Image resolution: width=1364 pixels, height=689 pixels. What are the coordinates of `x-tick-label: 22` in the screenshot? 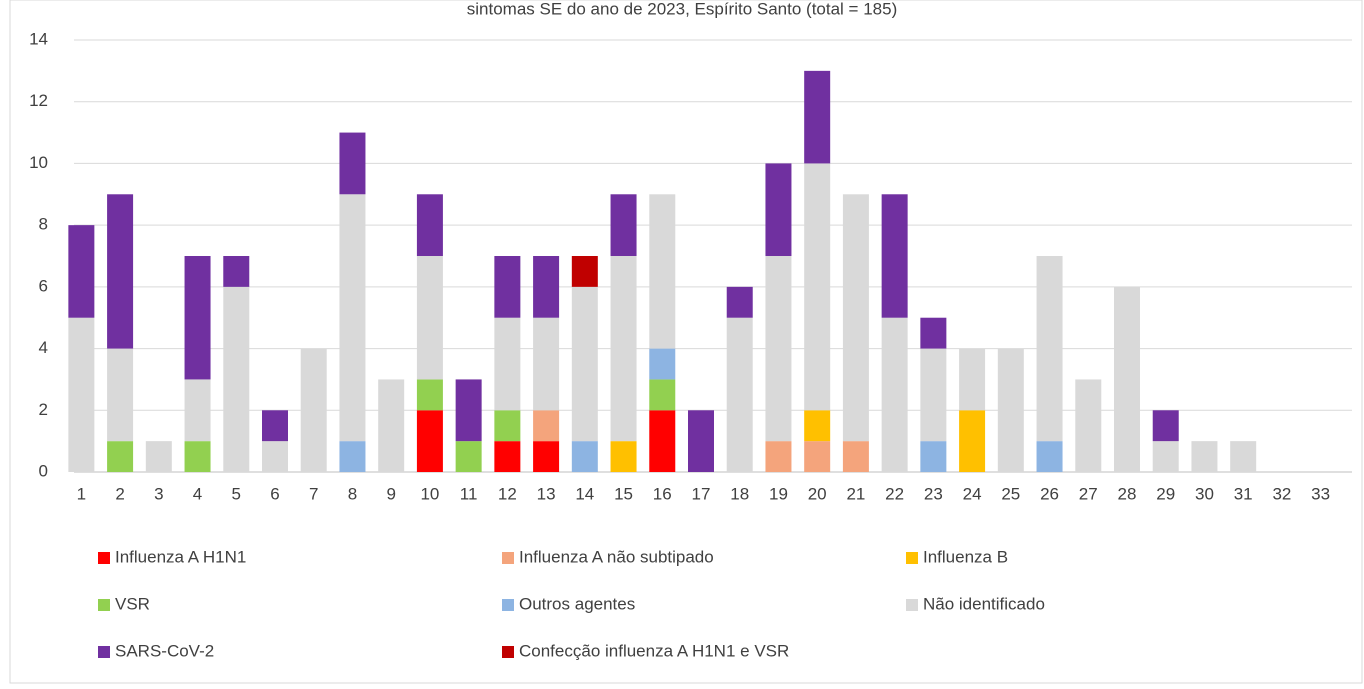 It's located at (894, 493).